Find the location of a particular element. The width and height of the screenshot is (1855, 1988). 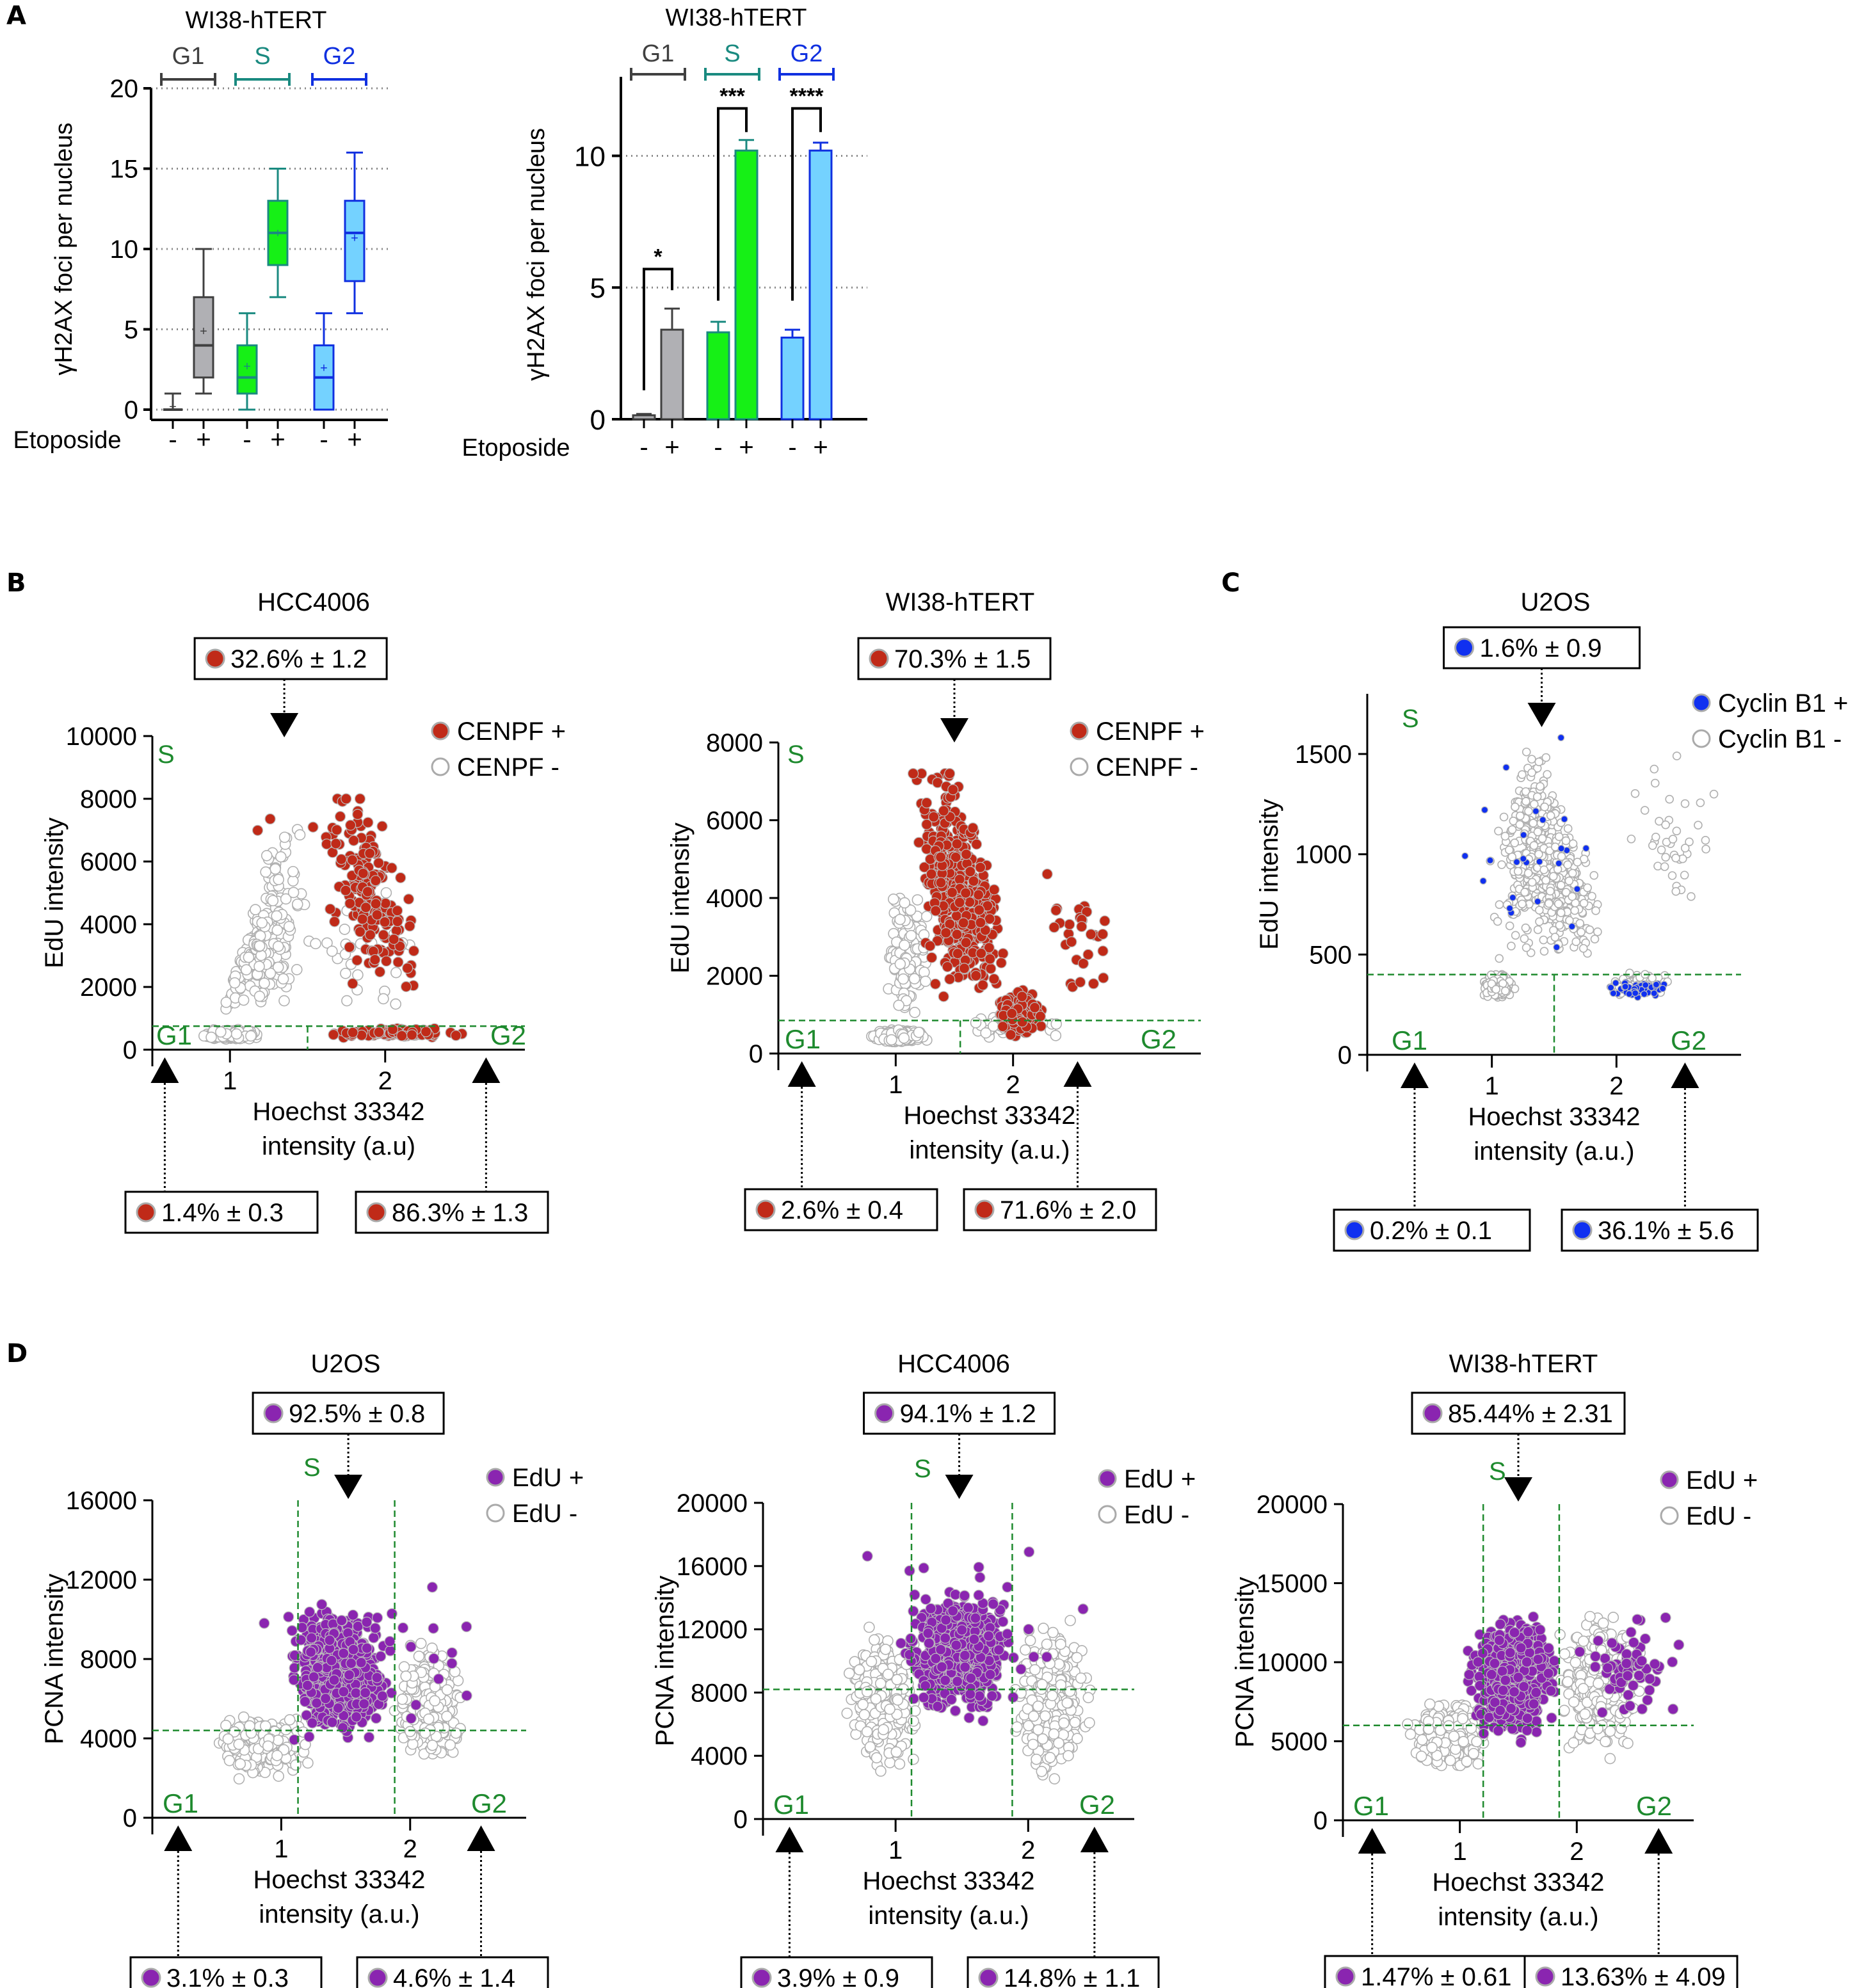

annotation-value-g2: 4.6% ± 1.4 is located at coordinates (454, 1976).